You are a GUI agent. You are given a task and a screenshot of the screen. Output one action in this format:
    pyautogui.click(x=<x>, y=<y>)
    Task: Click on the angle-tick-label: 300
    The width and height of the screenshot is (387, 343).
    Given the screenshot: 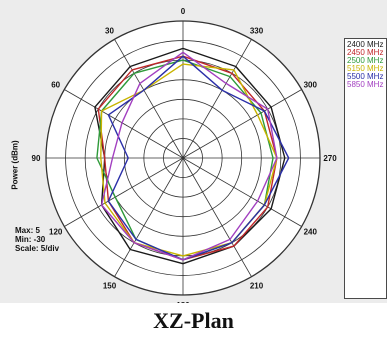 What is the action you would take?
    pyautogui.click(x=311, y=85)
    